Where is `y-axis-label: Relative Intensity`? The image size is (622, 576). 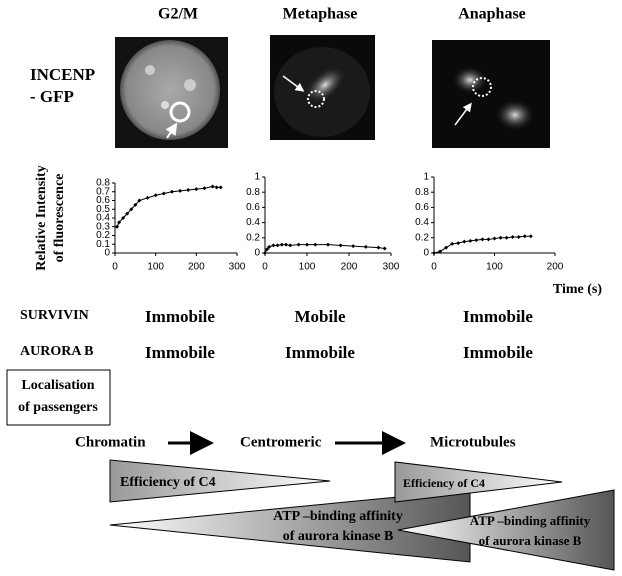
y-axis-label: Relative Intensity is located at coordinates (41, 217).